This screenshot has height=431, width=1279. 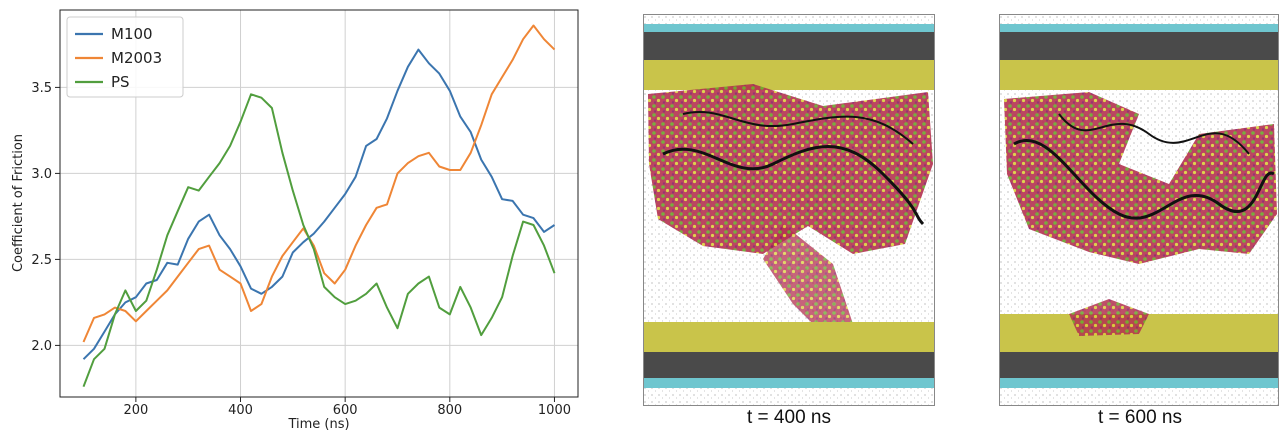 I want to click on y-axis-label: Coefficient of Friction, so click(x=18, y=203).